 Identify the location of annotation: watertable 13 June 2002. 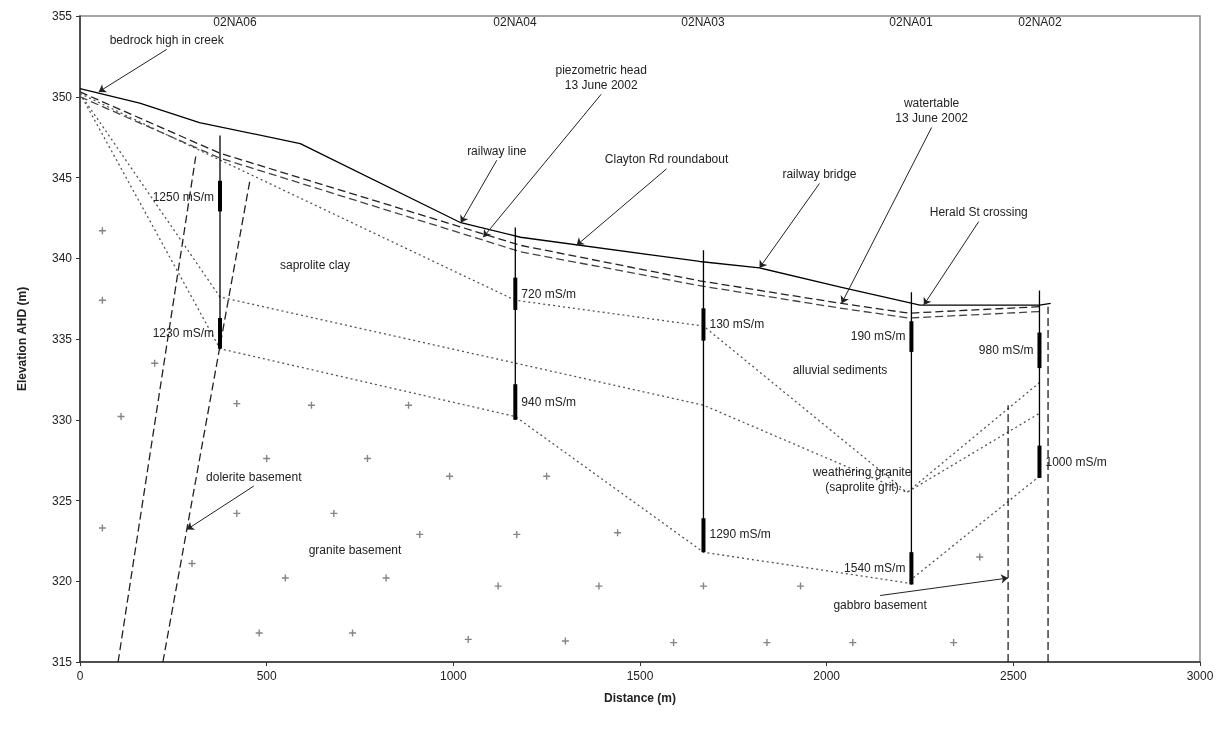
(932, 110).